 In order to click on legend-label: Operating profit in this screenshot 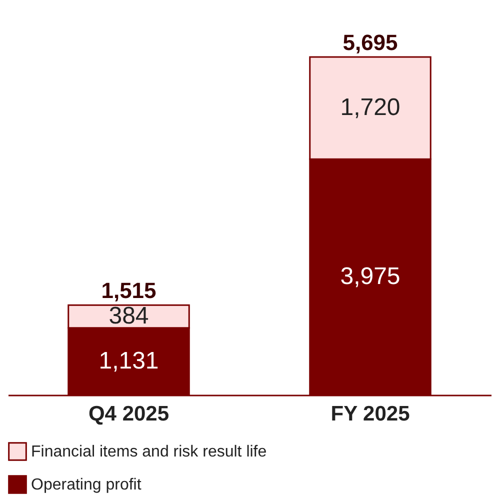, I will do `click(86, 485)`.